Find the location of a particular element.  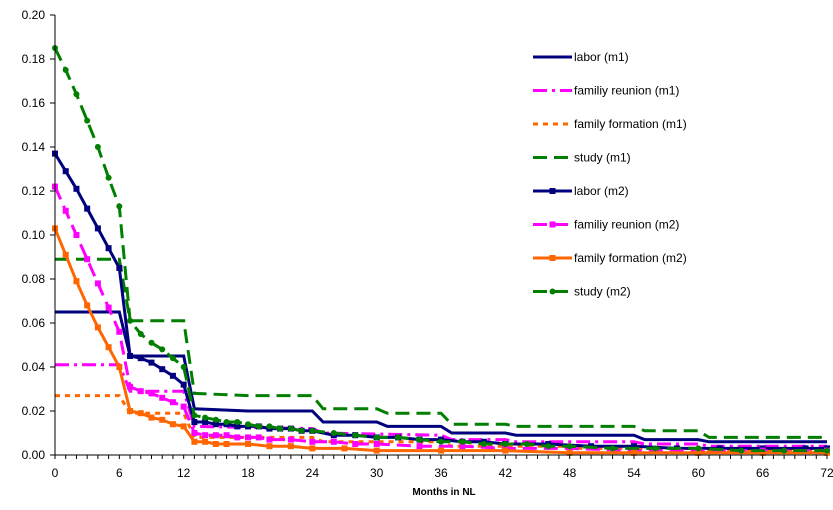

y-tick-label: 0.02 is located at coordinates (34, 411).